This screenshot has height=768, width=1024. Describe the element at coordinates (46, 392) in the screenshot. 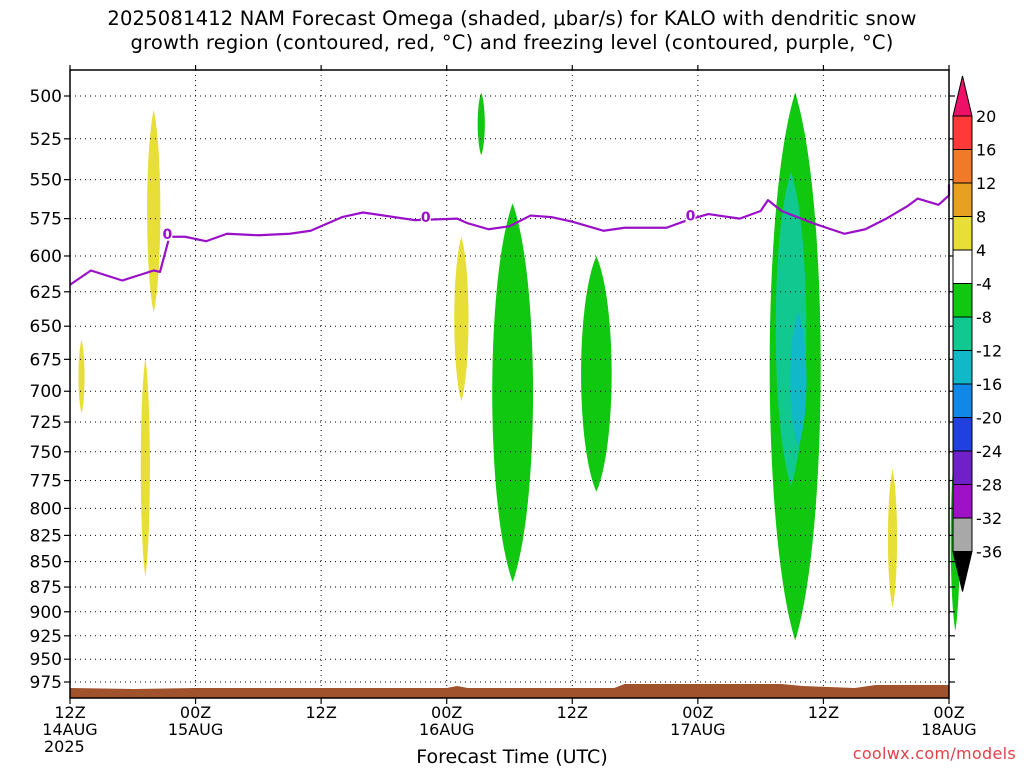

I see `ytick-label-700: 700` at that location.